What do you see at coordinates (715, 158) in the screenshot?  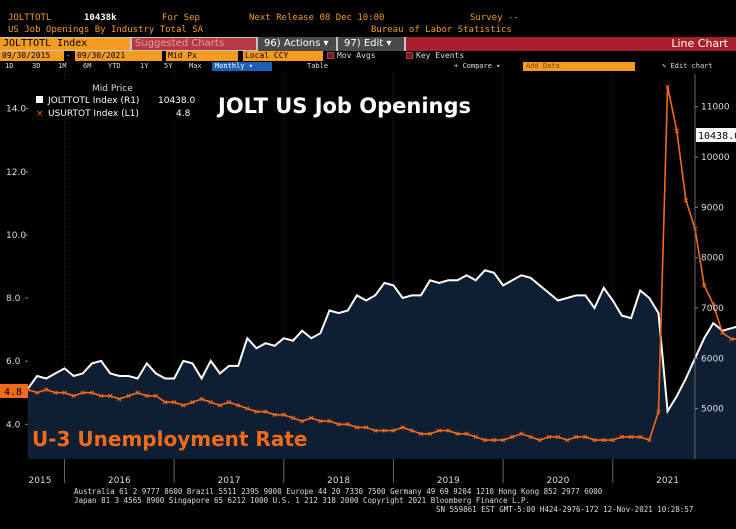 I see `right-tick-label: 10000` at bounding box center [715, 158].